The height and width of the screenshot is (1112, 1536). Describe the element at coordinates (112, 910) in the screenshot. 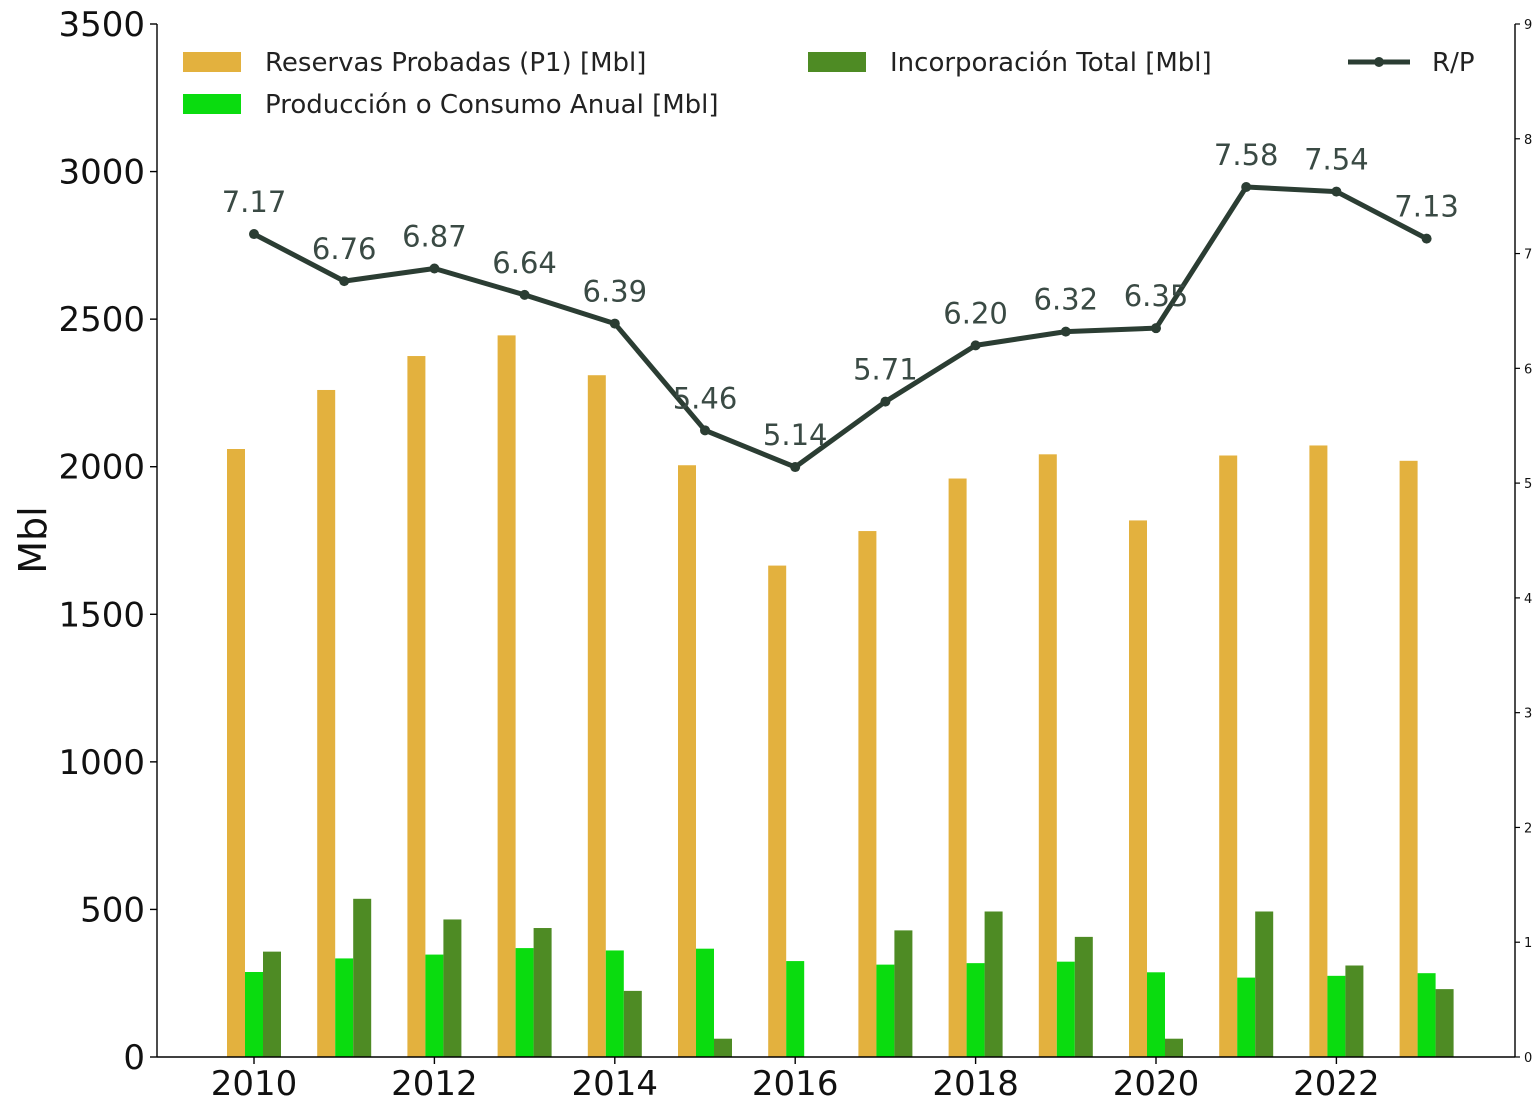

I see `y-tick-label: 500` at that location.